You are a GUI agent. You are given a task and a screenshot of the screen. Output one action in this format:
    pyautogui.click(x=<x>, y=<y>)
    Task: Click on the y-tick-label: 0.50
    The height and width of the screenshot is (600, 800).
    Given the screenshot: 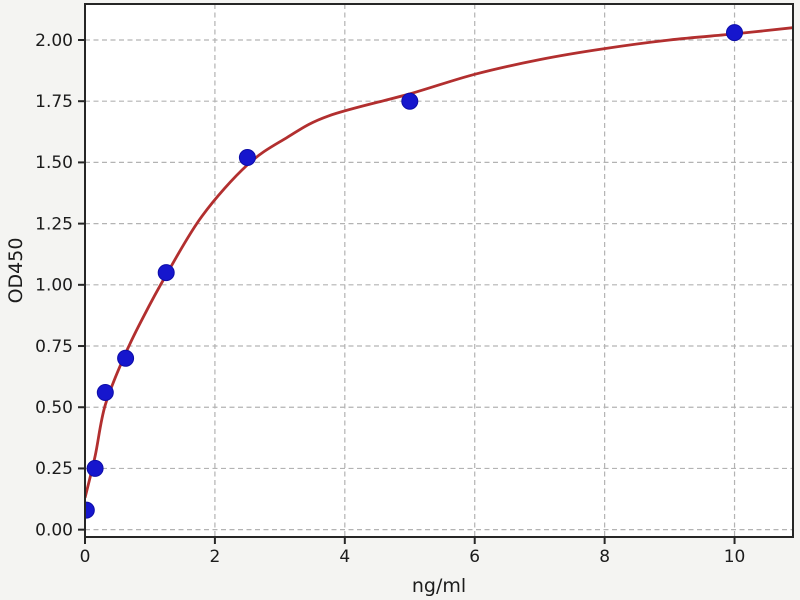 What is the action you would take?
    pyautogui.click(x=54, y=408)
    